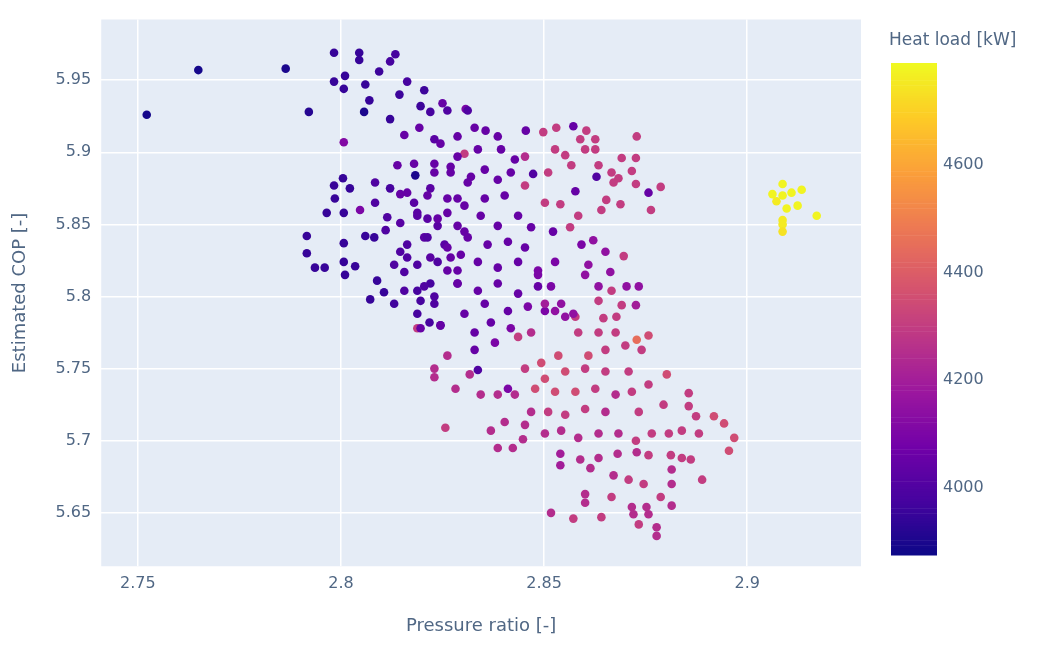 Image resolution: width=1046 pixels, height=645 pixels. I want to click on x-tick-label: 2.85, so click(544, 582).